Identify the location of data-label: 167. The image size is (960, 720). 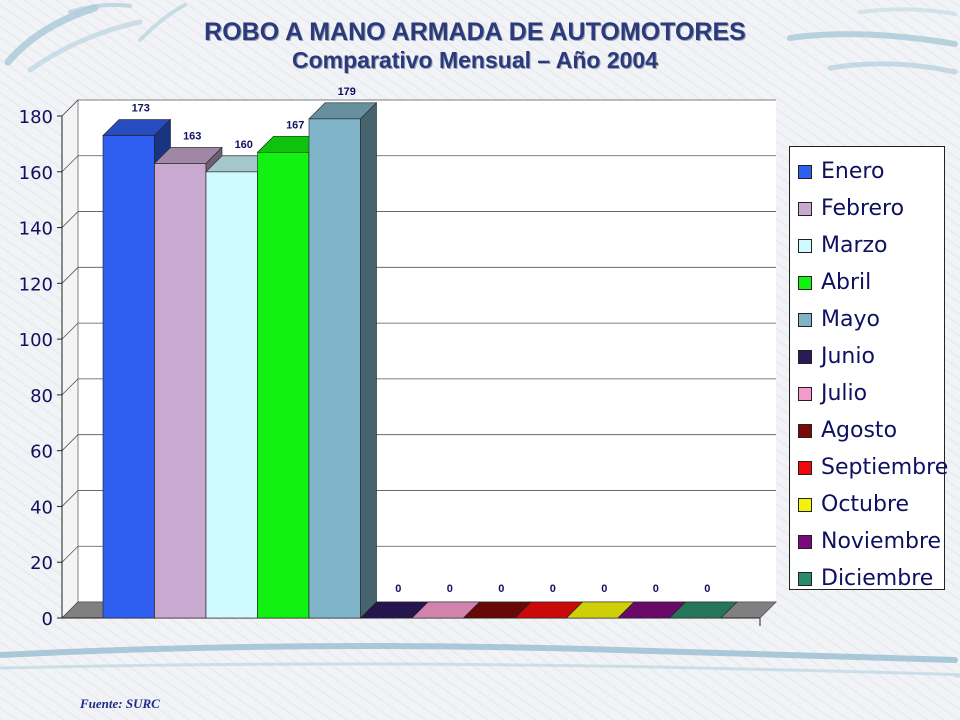
(295, 125).